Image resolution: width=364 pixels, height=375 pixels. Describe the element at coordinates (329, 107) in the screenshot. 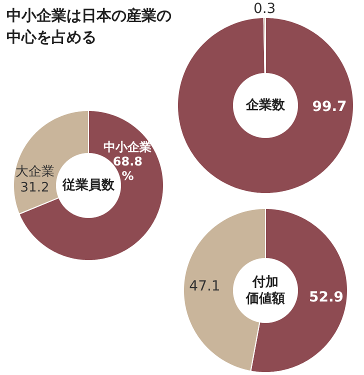

I see `data-label: 99.7` at that location.